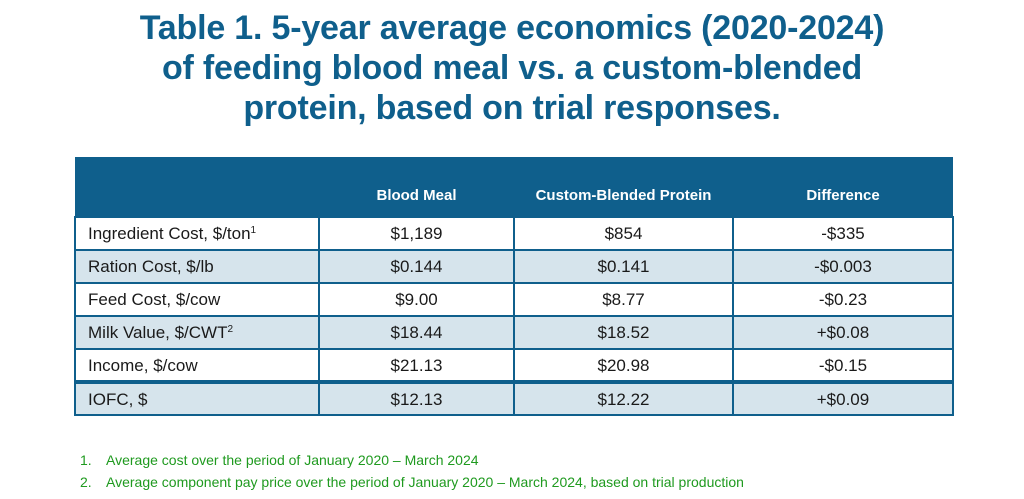  I want to click on table-row: Income, $/cow $21.13 $20.98 -$0.15, so click(514, 365).